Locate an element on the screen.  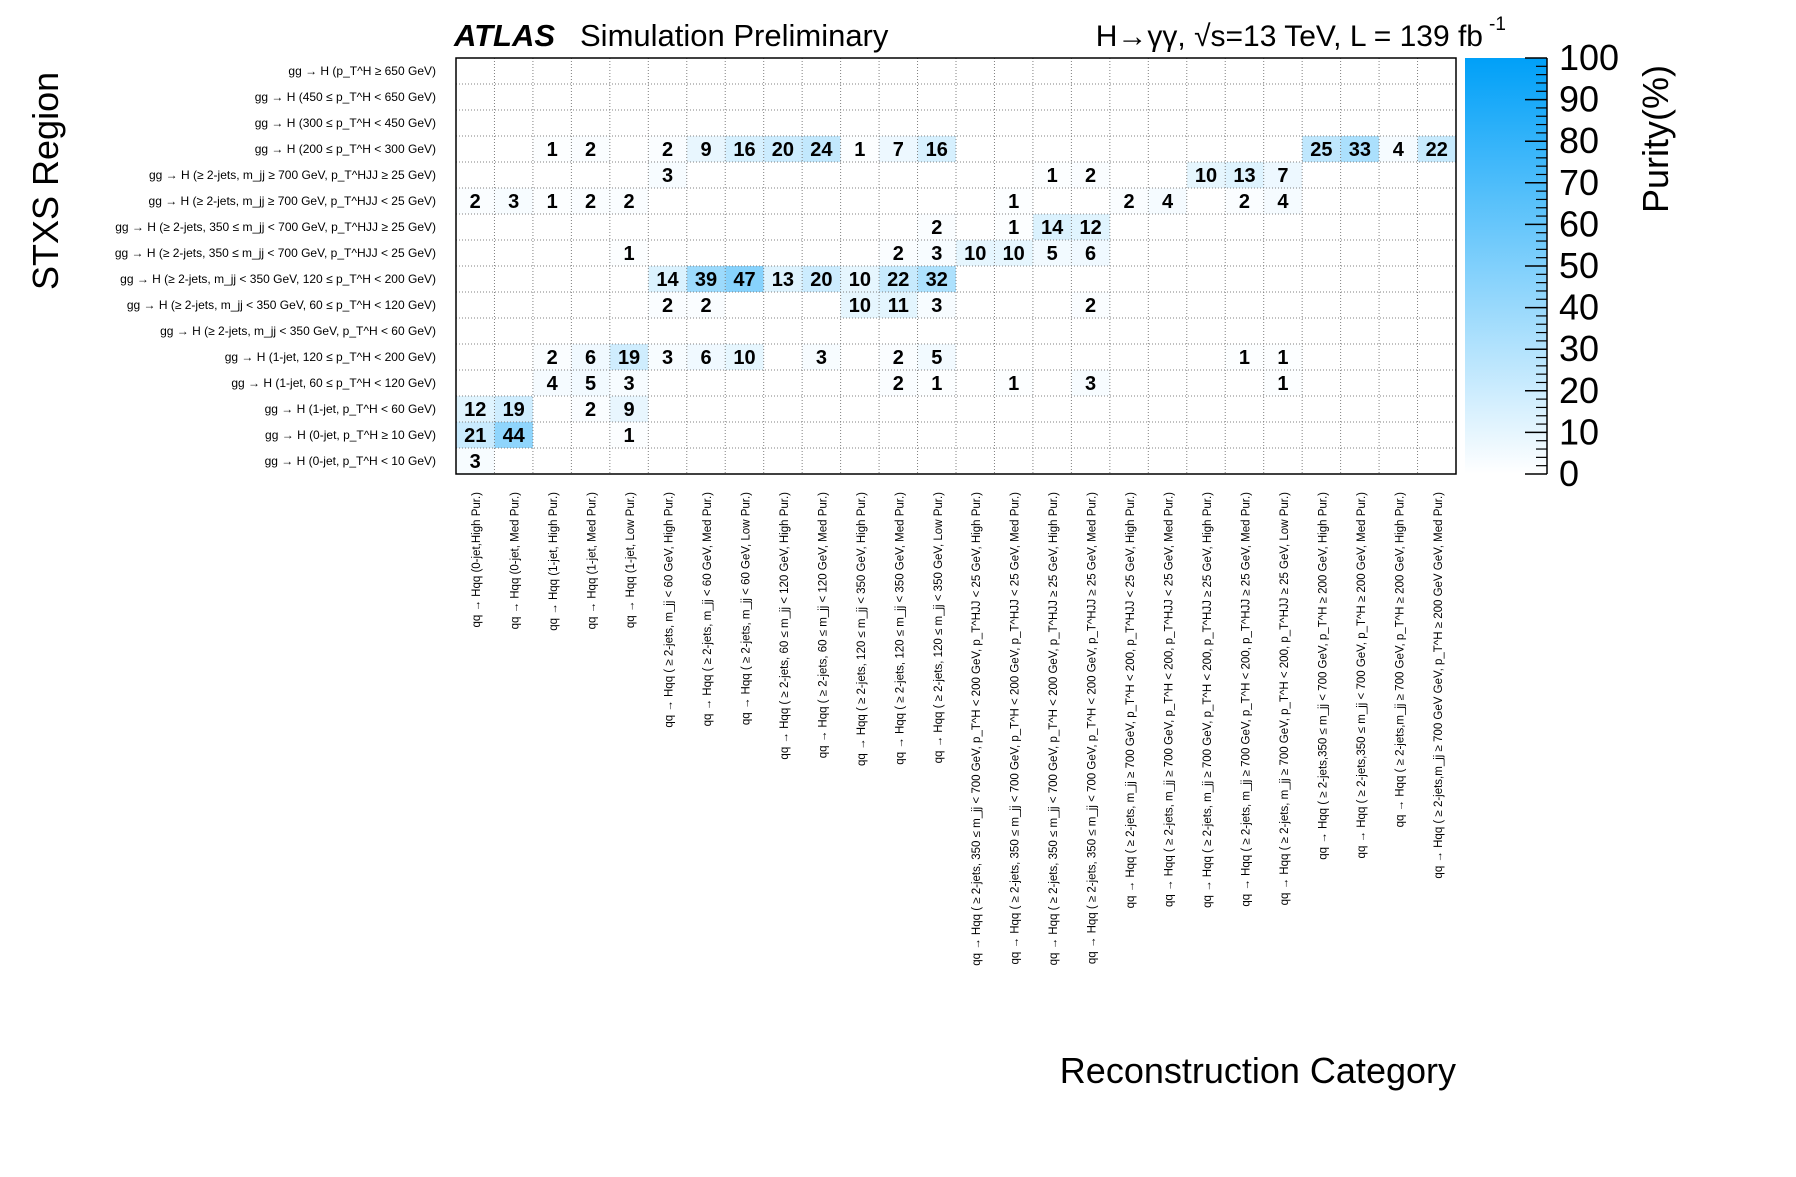
x-axis-title: Reconstruction Category is located at coordinates (1258, 1070).